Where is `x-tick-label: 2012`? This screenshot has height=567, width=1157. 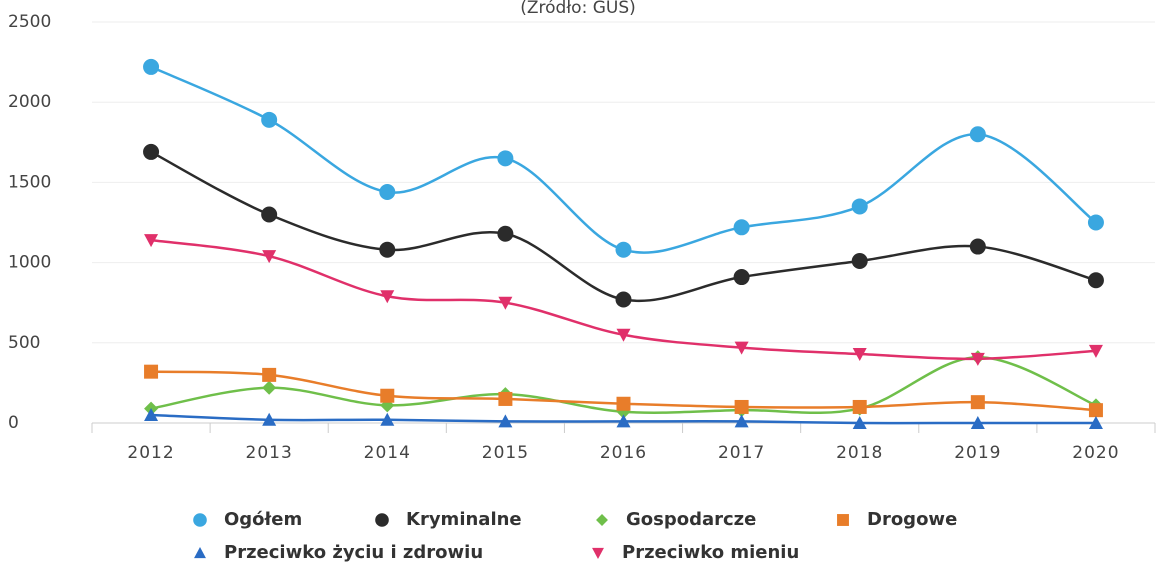
x-tick-label: 2012 is located at coordinates (150, 453).